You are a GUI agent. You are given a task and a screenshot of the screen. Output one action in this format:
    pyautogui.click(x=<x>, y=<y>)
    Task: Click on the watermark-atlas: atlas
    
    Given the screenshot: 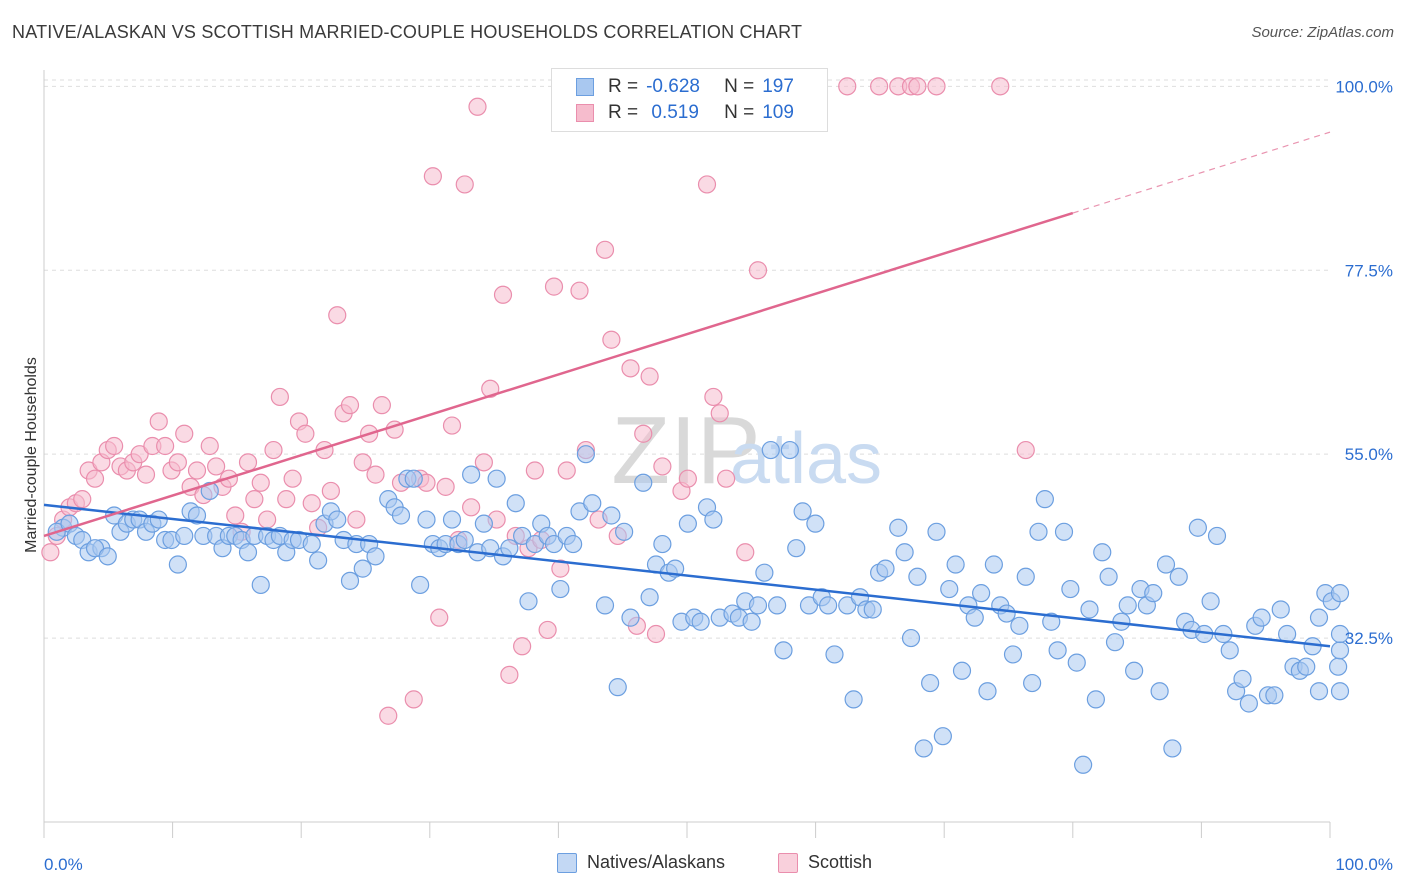 What is the action you would take?
    pyautogui.click(x=806, y=459)
    